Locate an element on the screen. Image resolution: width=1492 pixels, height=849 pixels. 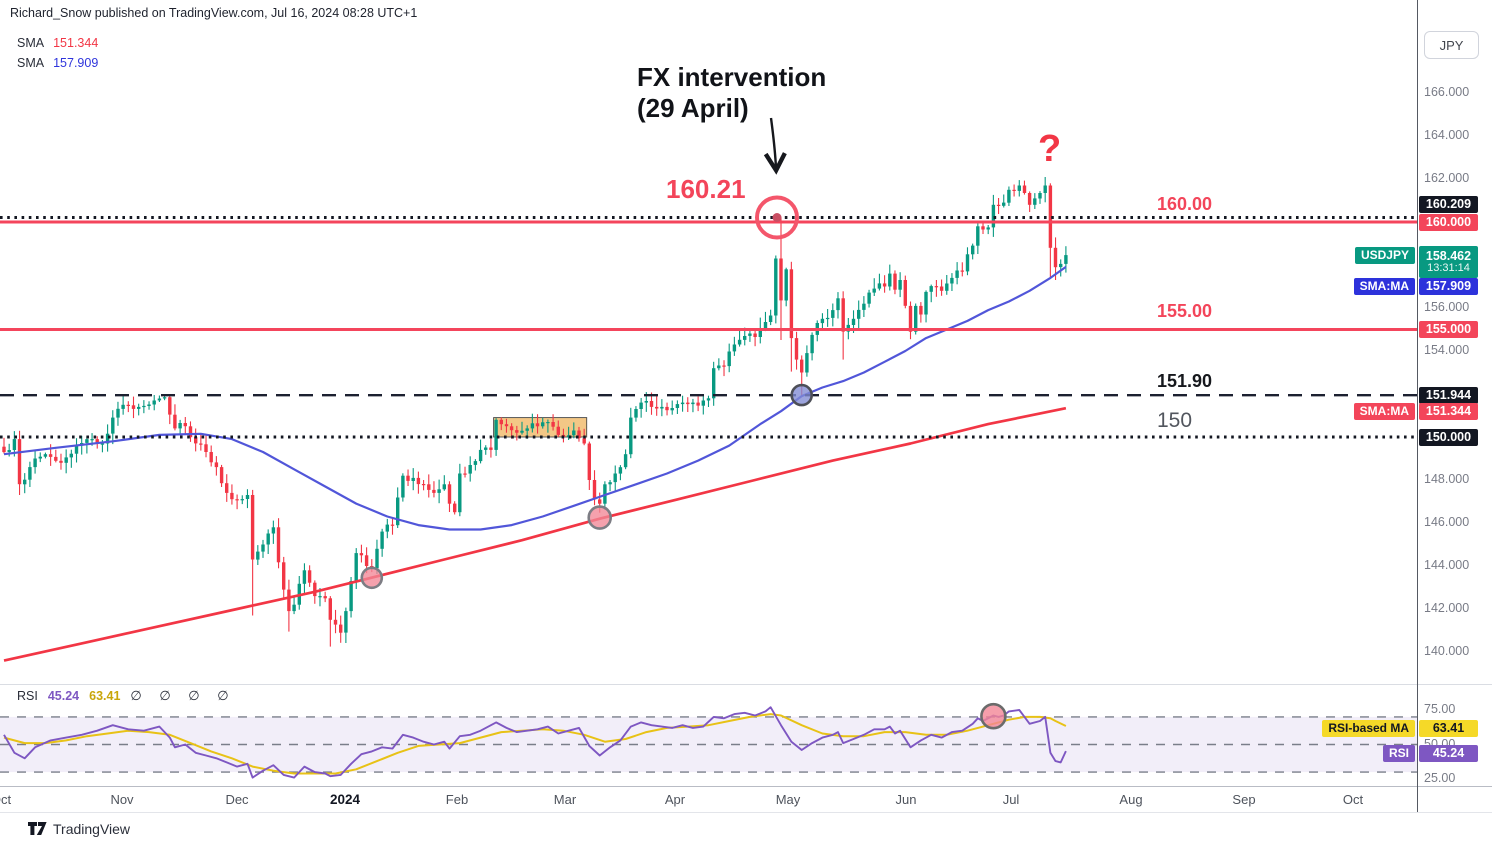
time-axis-label: Jul is located at coordinates (1011, 799).